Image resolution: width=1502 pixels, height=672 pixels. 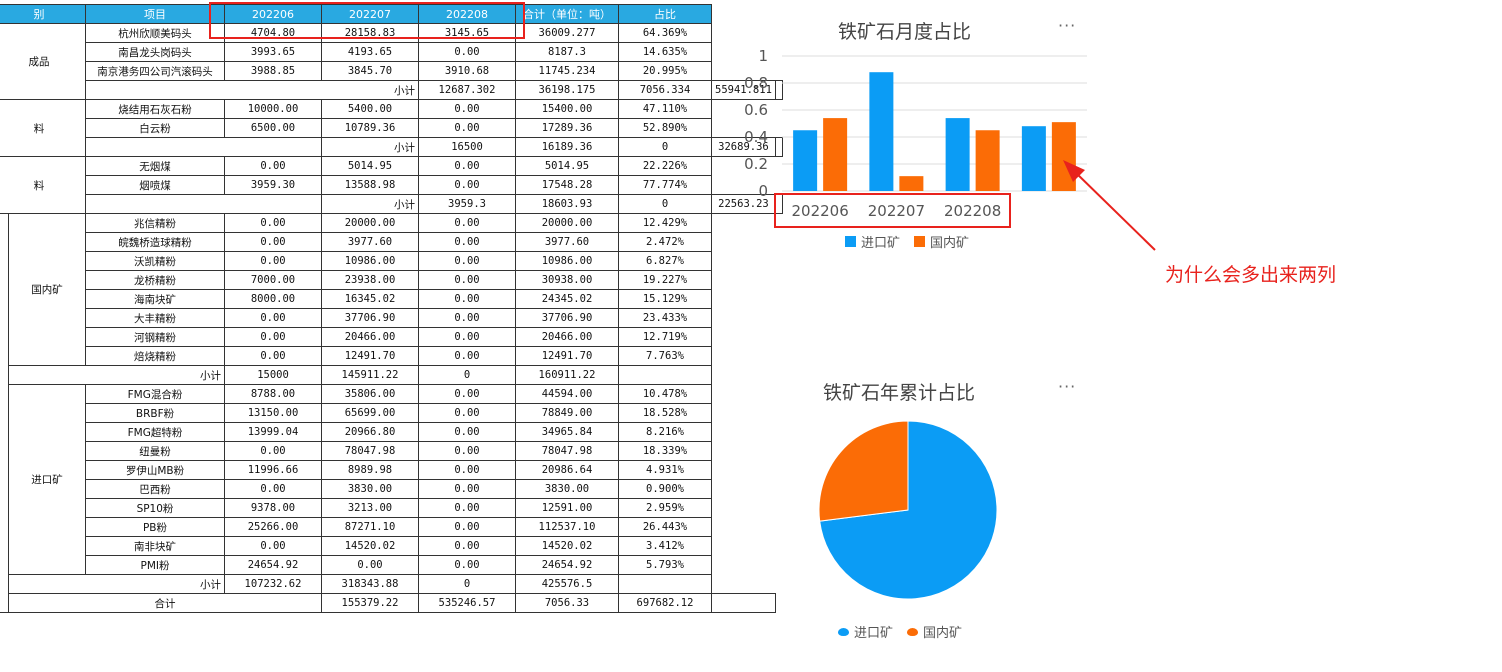 What do you see at coordinates (4, 413) in the screenshot?
I see `group-label` at bounding box center [4, 413].